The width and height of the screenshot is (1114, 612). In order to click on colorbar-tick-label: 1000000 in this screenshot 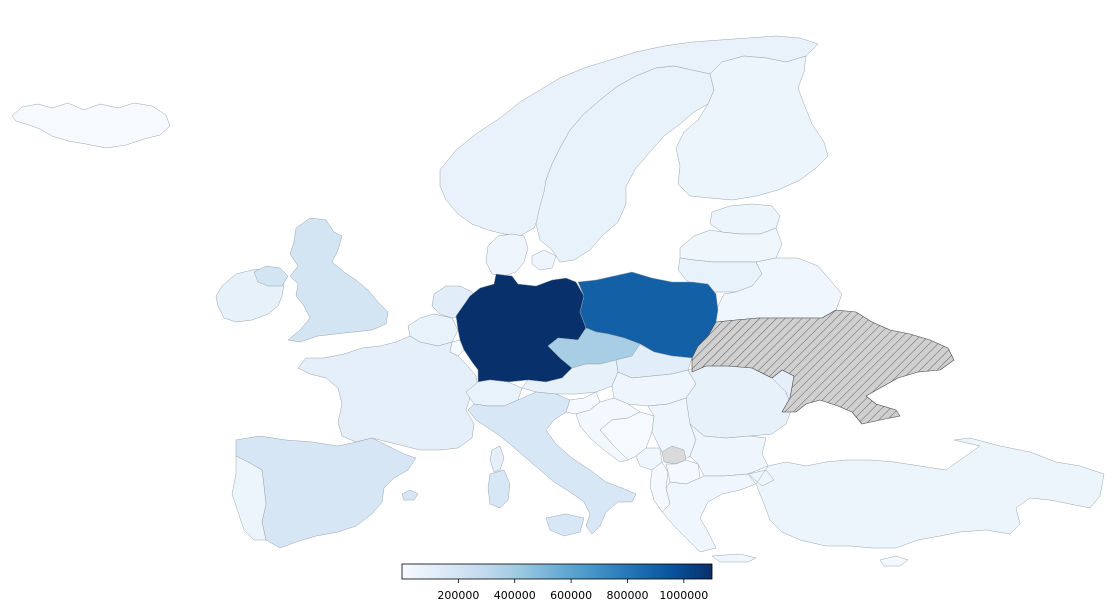, I will do `click(683, 595)`.